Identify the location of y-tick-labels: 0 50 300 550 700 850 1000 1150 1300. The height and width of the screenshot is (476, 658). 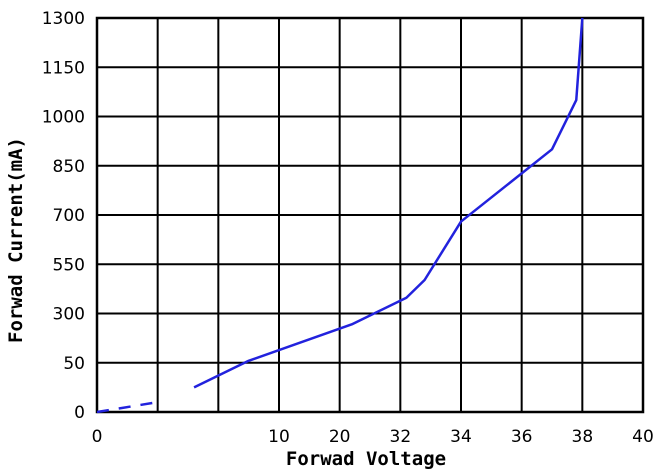
(63, 216).